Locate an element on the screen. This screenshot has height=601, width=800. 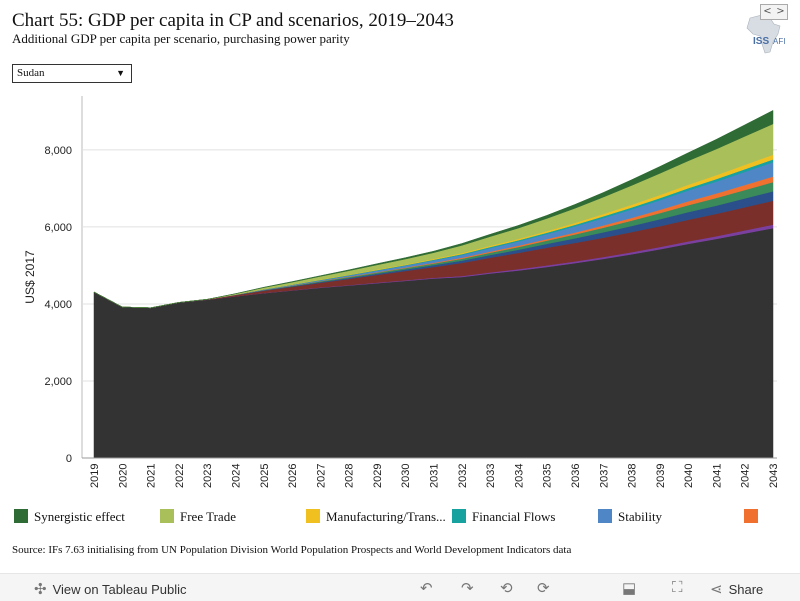
x-tick-label: 2022 is located at coordinates (180, 476).